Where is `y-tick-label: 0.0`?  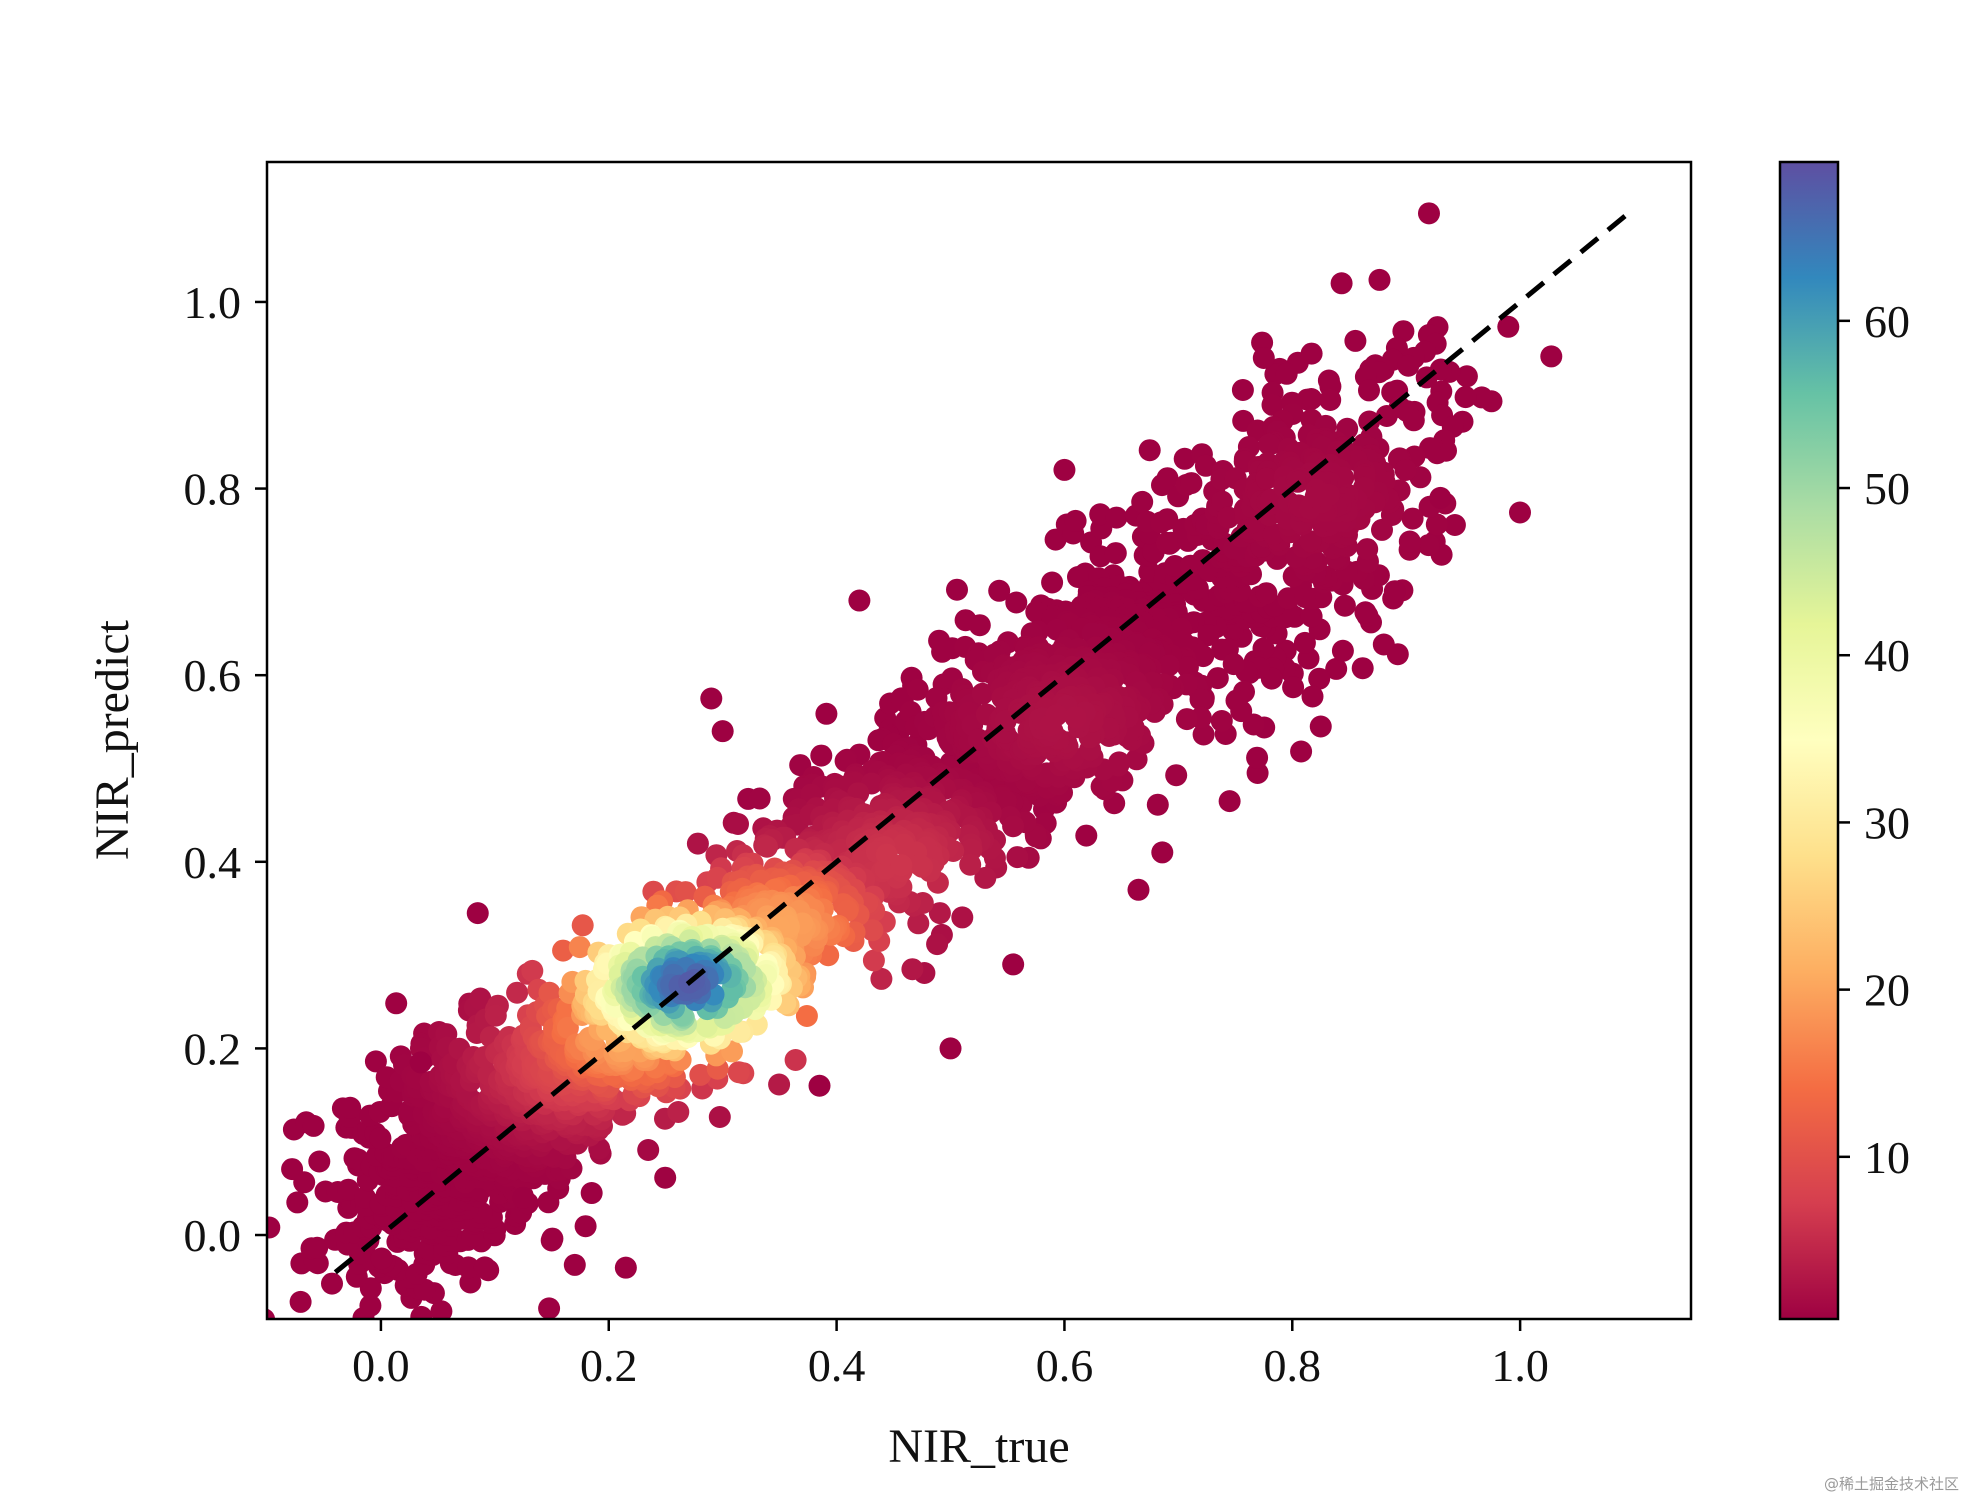 y-tick-label: 0.0 is located at coordinates (213, 1235).